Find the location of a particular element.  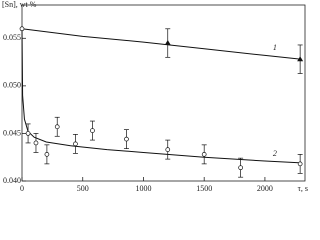

fit-curve is located at coordinates (161, 44).